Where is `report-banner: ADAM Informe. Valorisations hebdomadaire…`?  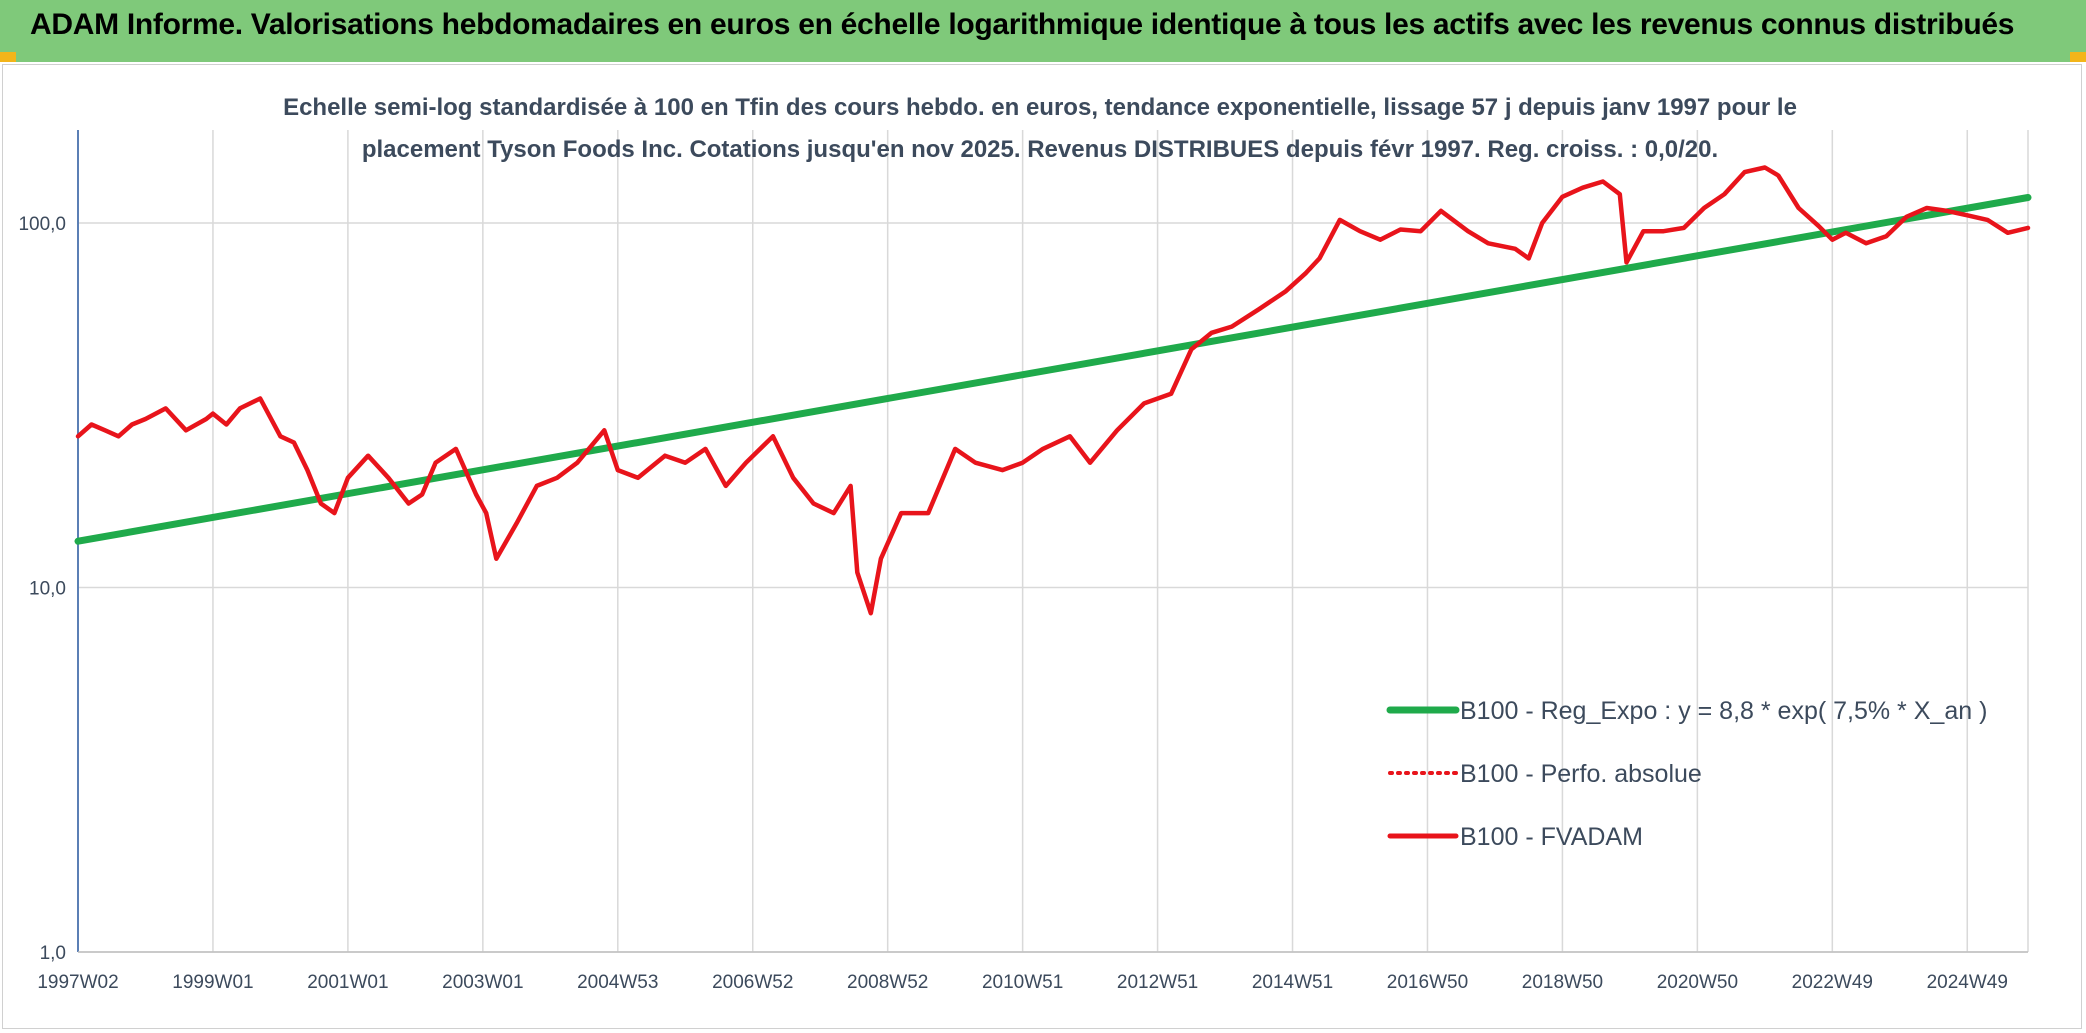
report-banner: ADAM Informe. Valorisations hebdomadaire… is located at coordinates (1043, 31).